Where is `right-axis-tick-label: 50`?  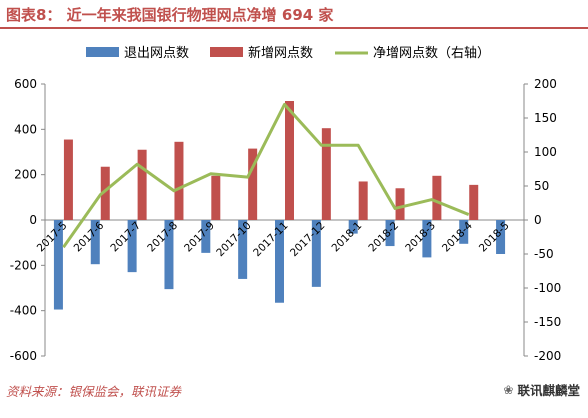
right-axis-tick-label: 50 is located at coordinates (541, 186).